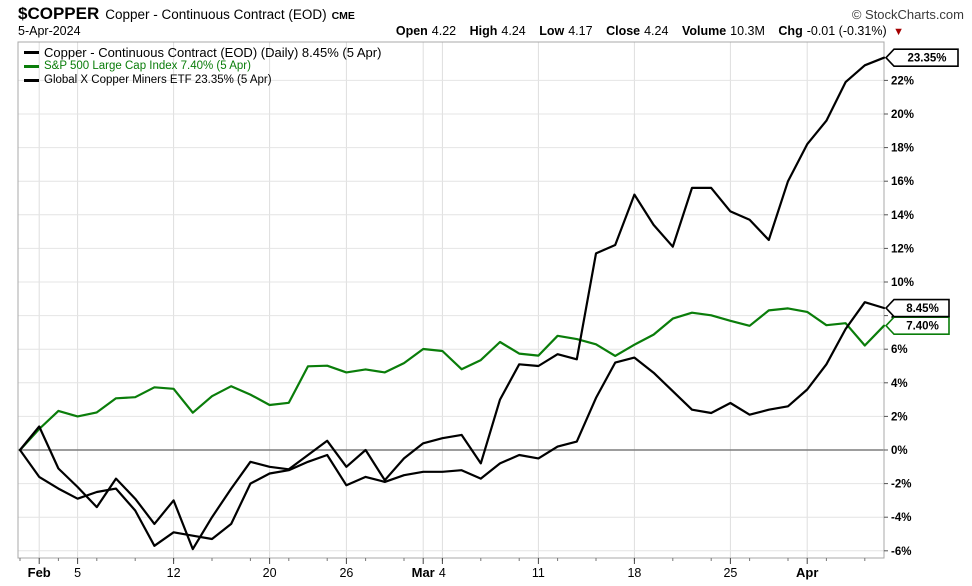 The image size is (972, 586). What do you see at coordinates (902, 249) in the screenshot?
I see `svg-text: 12%` at bounding box center [902, 249].